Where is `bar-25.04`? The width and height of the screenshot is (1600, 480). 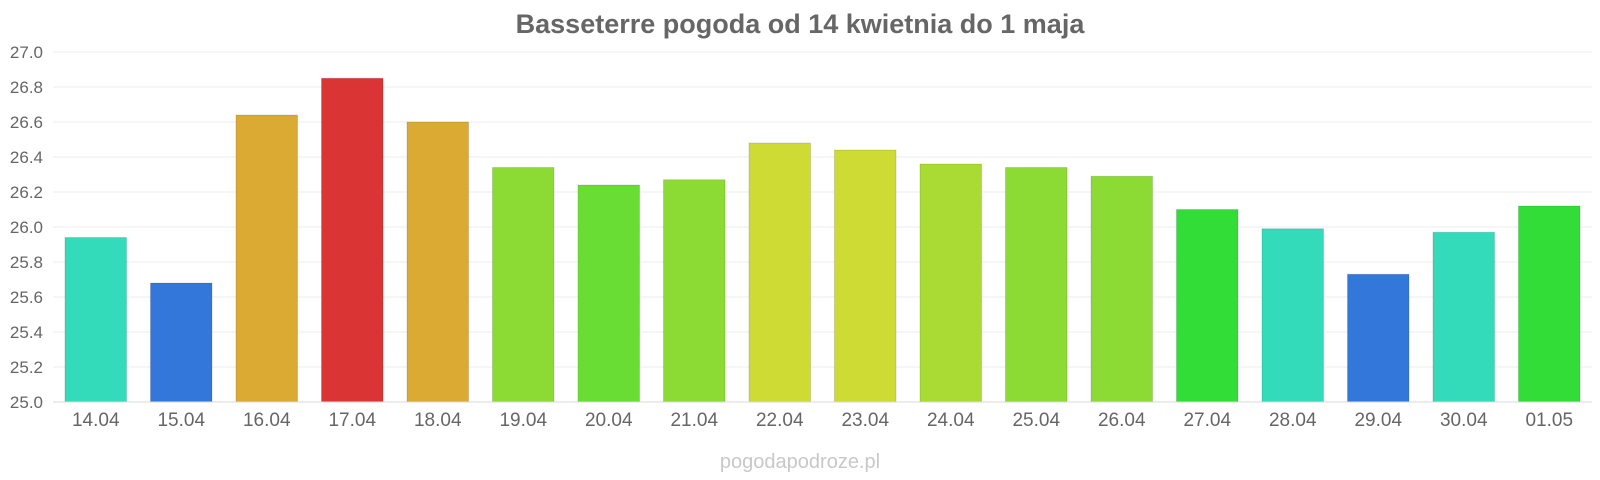 bar-25.04 is located at coordinates (1036, 285).